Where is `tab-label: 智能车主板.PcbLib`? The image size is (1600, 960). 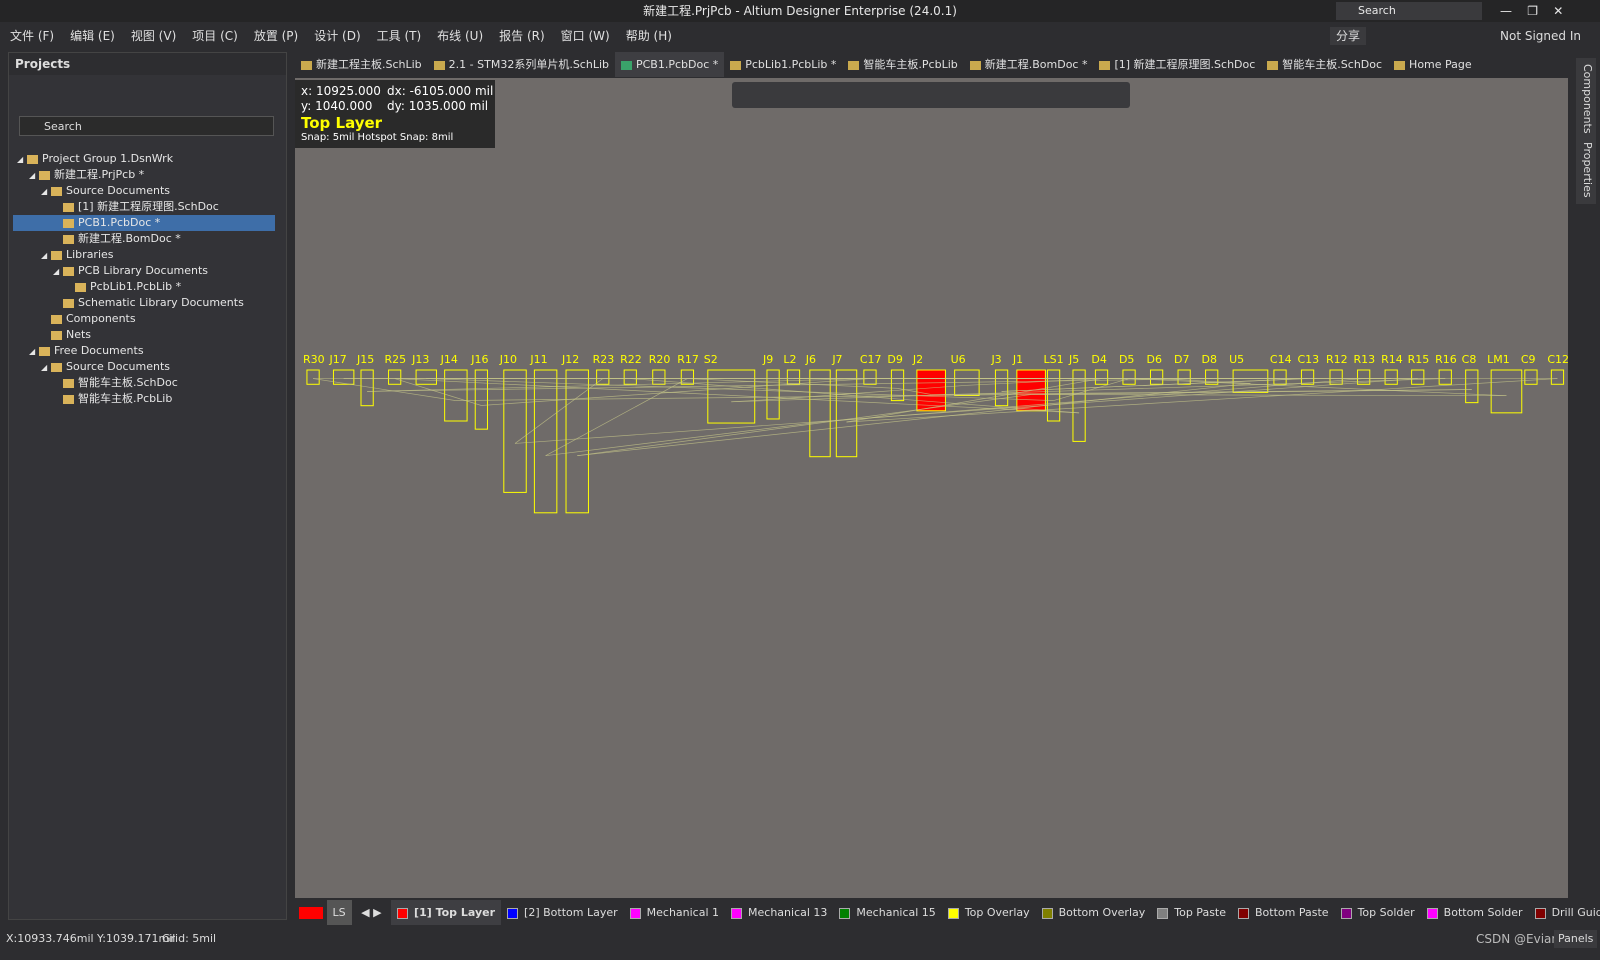
tab-label: 智能车主板.PcbLib is located at coordinates (910, 64).